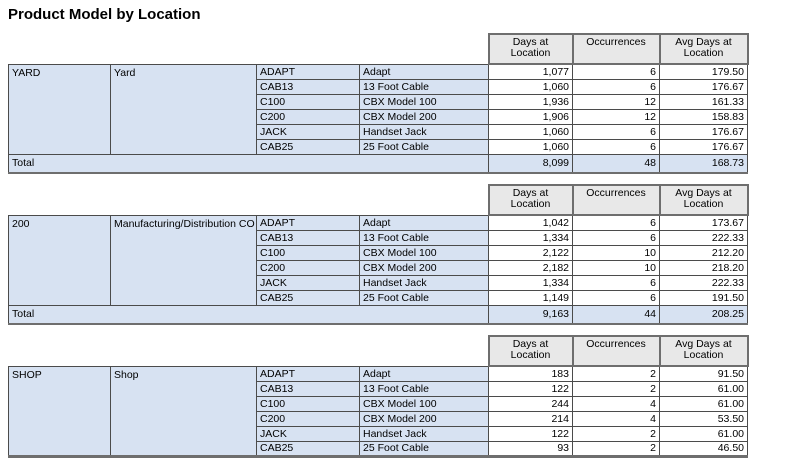  What do you see at coordinates (703, 351) in the screenshot?
I see `column-header-avg-days: Avg Days at Location` at bounding box center [703, 351].